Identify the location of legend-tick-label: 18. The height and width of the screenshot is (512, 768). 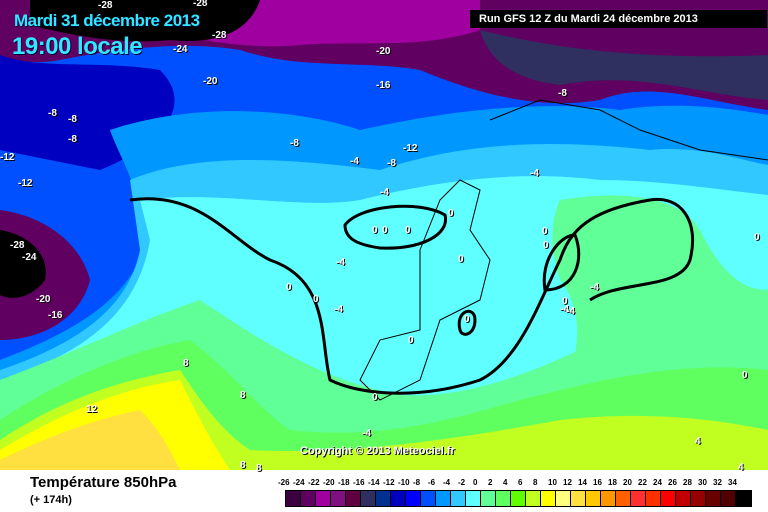
(612, 482).